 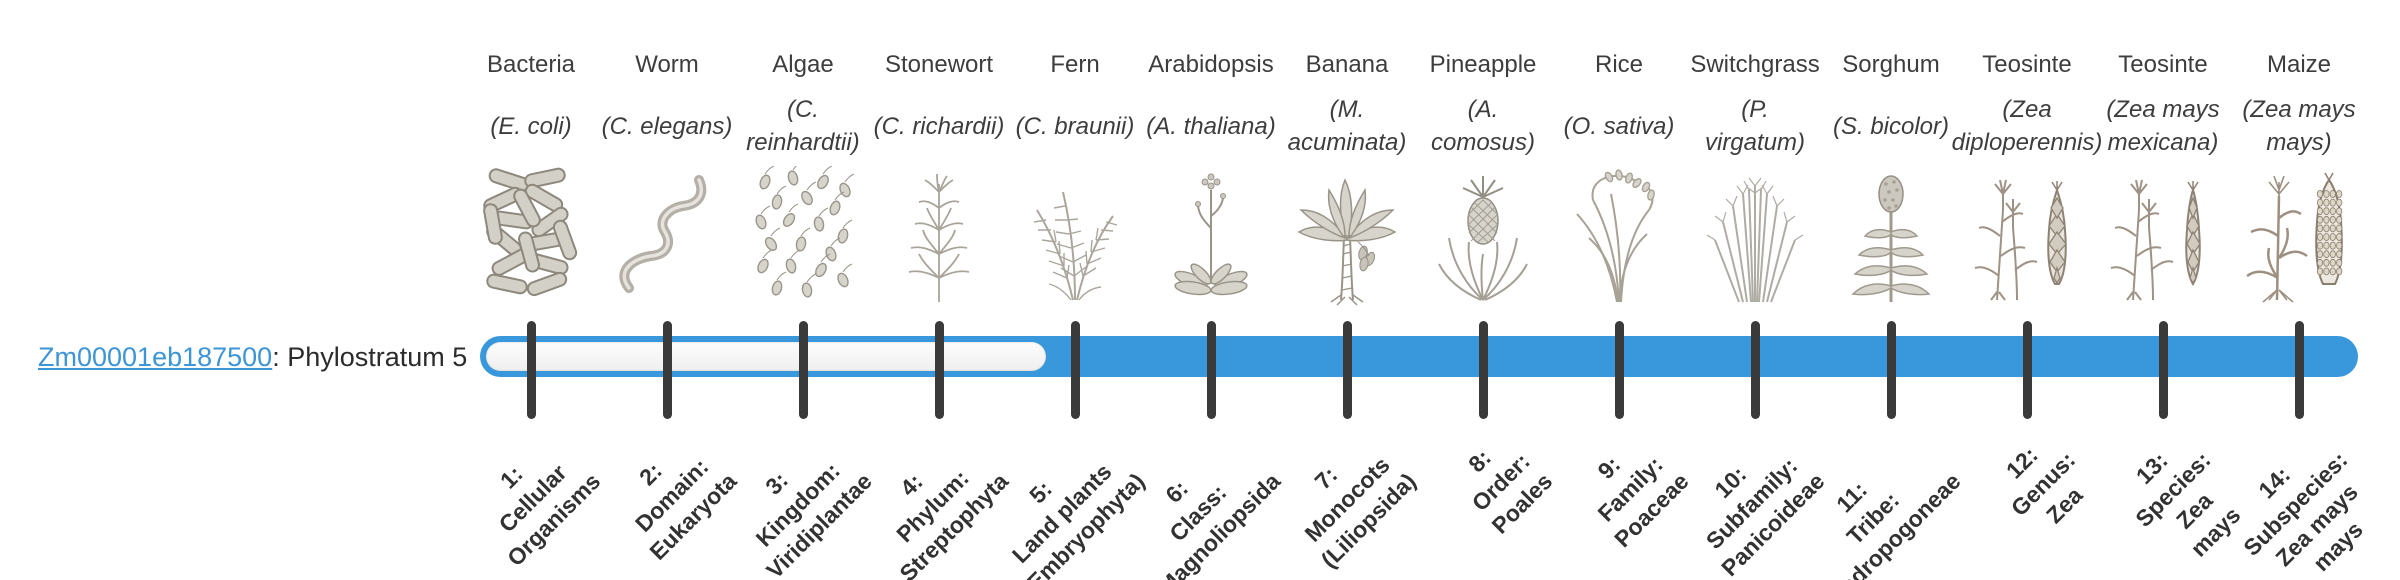 I want to click on organism-scientific-name: (C. braunii), so click(x=1075, y=126).